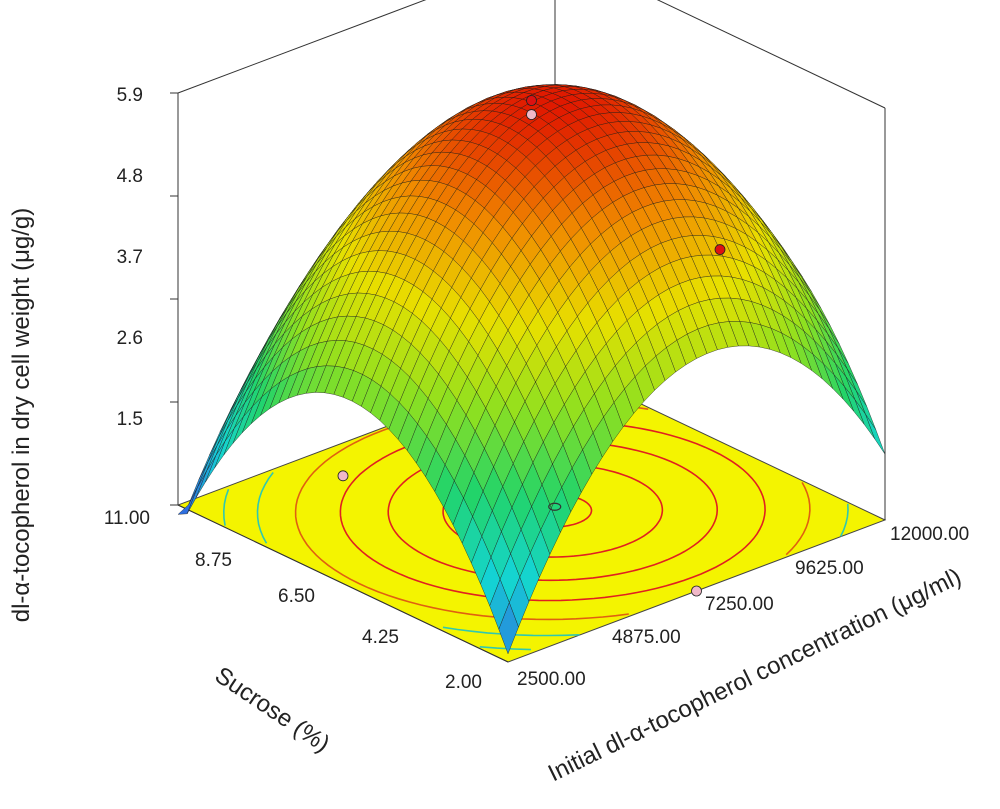  Describe the element at coordinates (646, 637) in the screenshot. I see `x-tick-label: 4875.00` at that location.